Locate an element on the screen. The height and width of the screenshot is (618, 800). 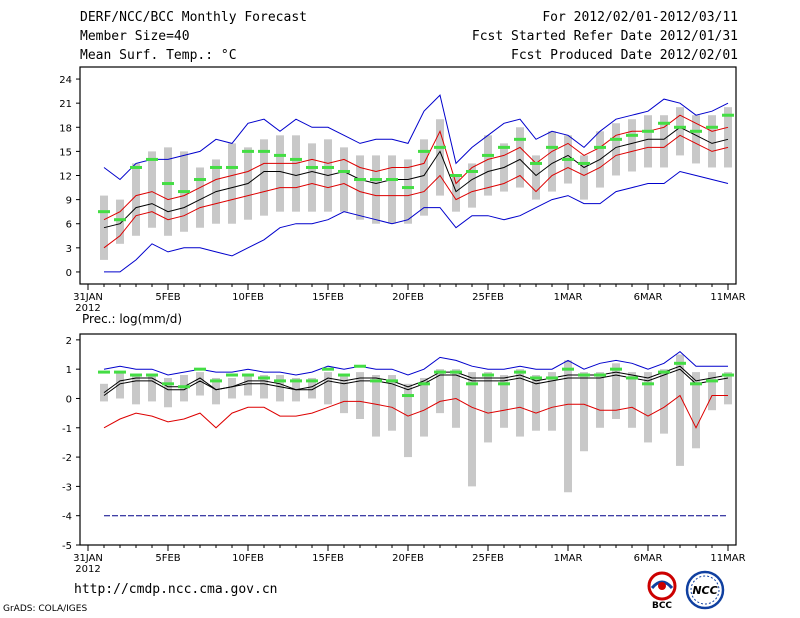
website-url: http://cmdp.ncc.cma.gov.cn is located at coordinates (176, 589).